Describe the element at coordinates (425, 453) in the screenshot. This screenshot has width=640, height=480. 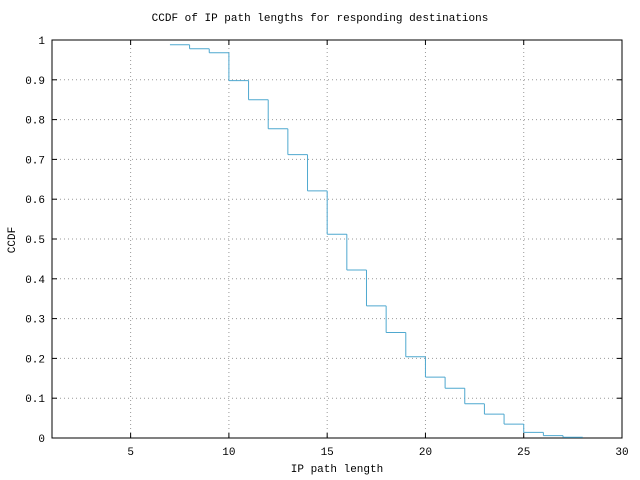
I see `x-tick-label: 20` at that location.